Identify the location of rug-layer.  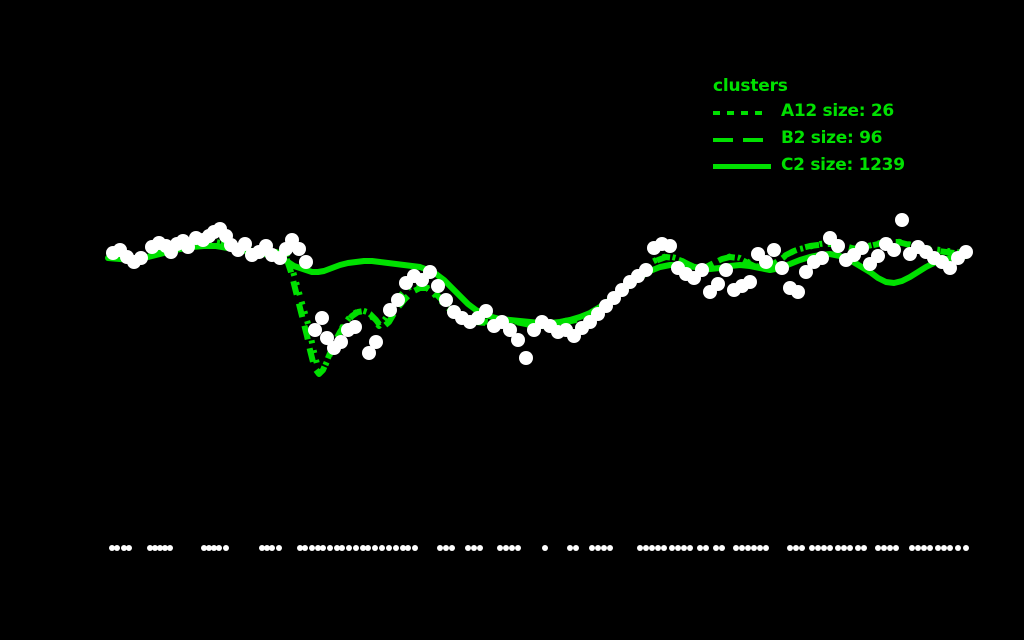
(539, 548).